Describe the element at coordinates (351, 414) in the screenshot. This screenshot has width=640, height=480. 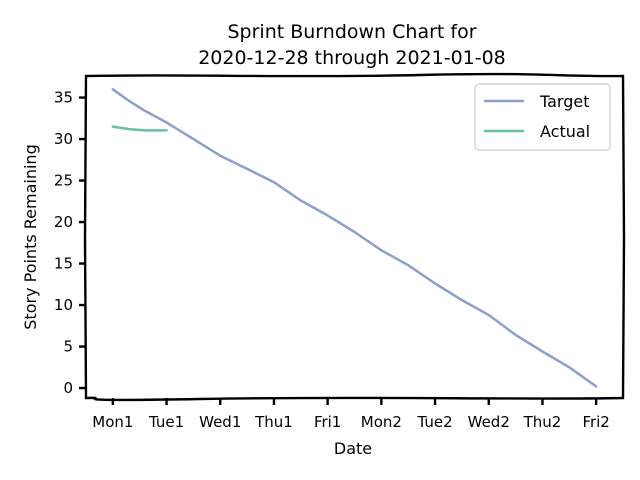
I see `x-axis-ticks: Mon1 Tue1 Wed1 Thu1 Fri1 Mon2 Tue2 Wed2 Thu2 Fri2` at that location.